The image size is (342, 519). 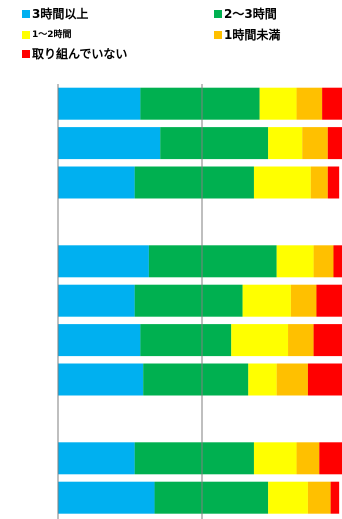 What do you see at coordinates (80, 54) in the screenshot?
I see `legend-label: 取り組んでいない` at bounding box center [80, 54].